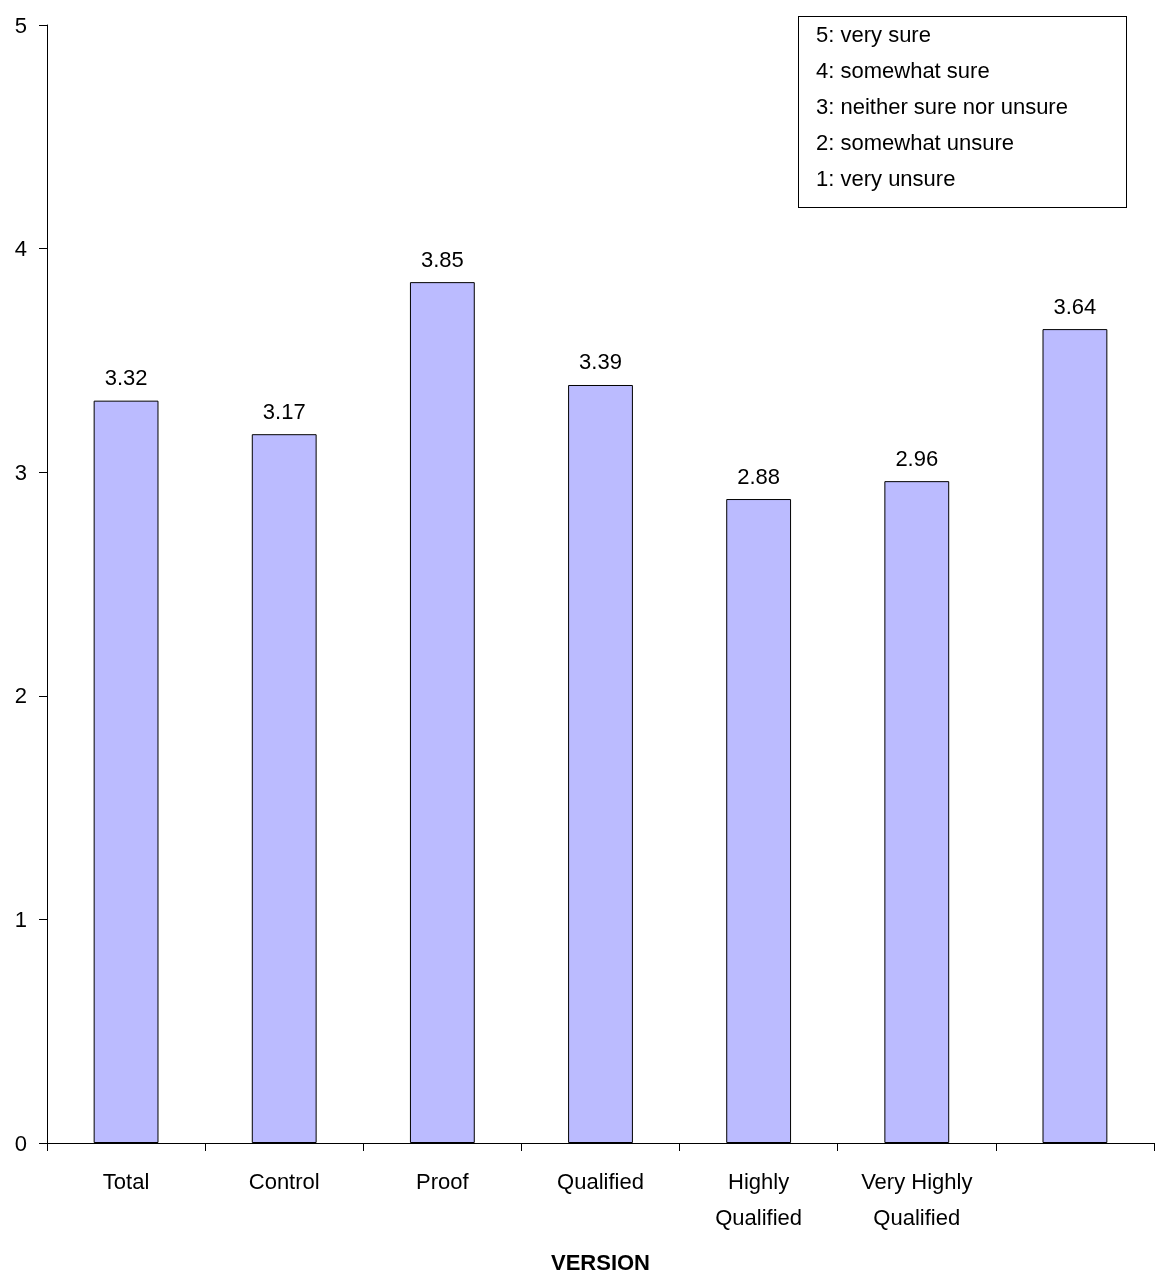 Image resolution: width=1156 pixels, height=1285 pixels. I want to click on y-tick-label: 1, so click(20, 919).